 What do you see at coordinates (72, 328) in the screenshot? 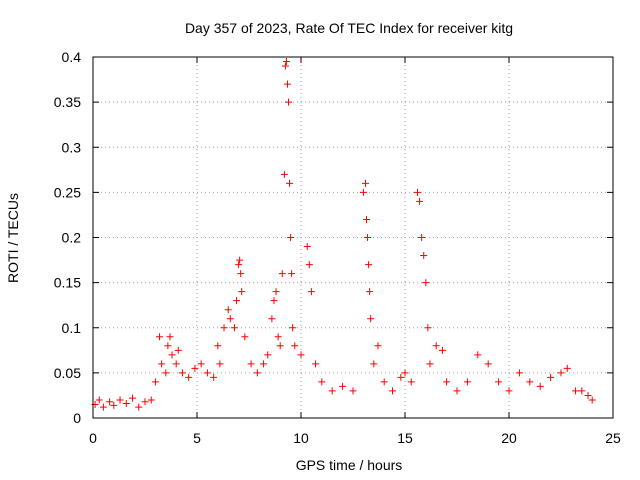
I see `y-tick-label: 0.1` at bounding box center [72, 328].